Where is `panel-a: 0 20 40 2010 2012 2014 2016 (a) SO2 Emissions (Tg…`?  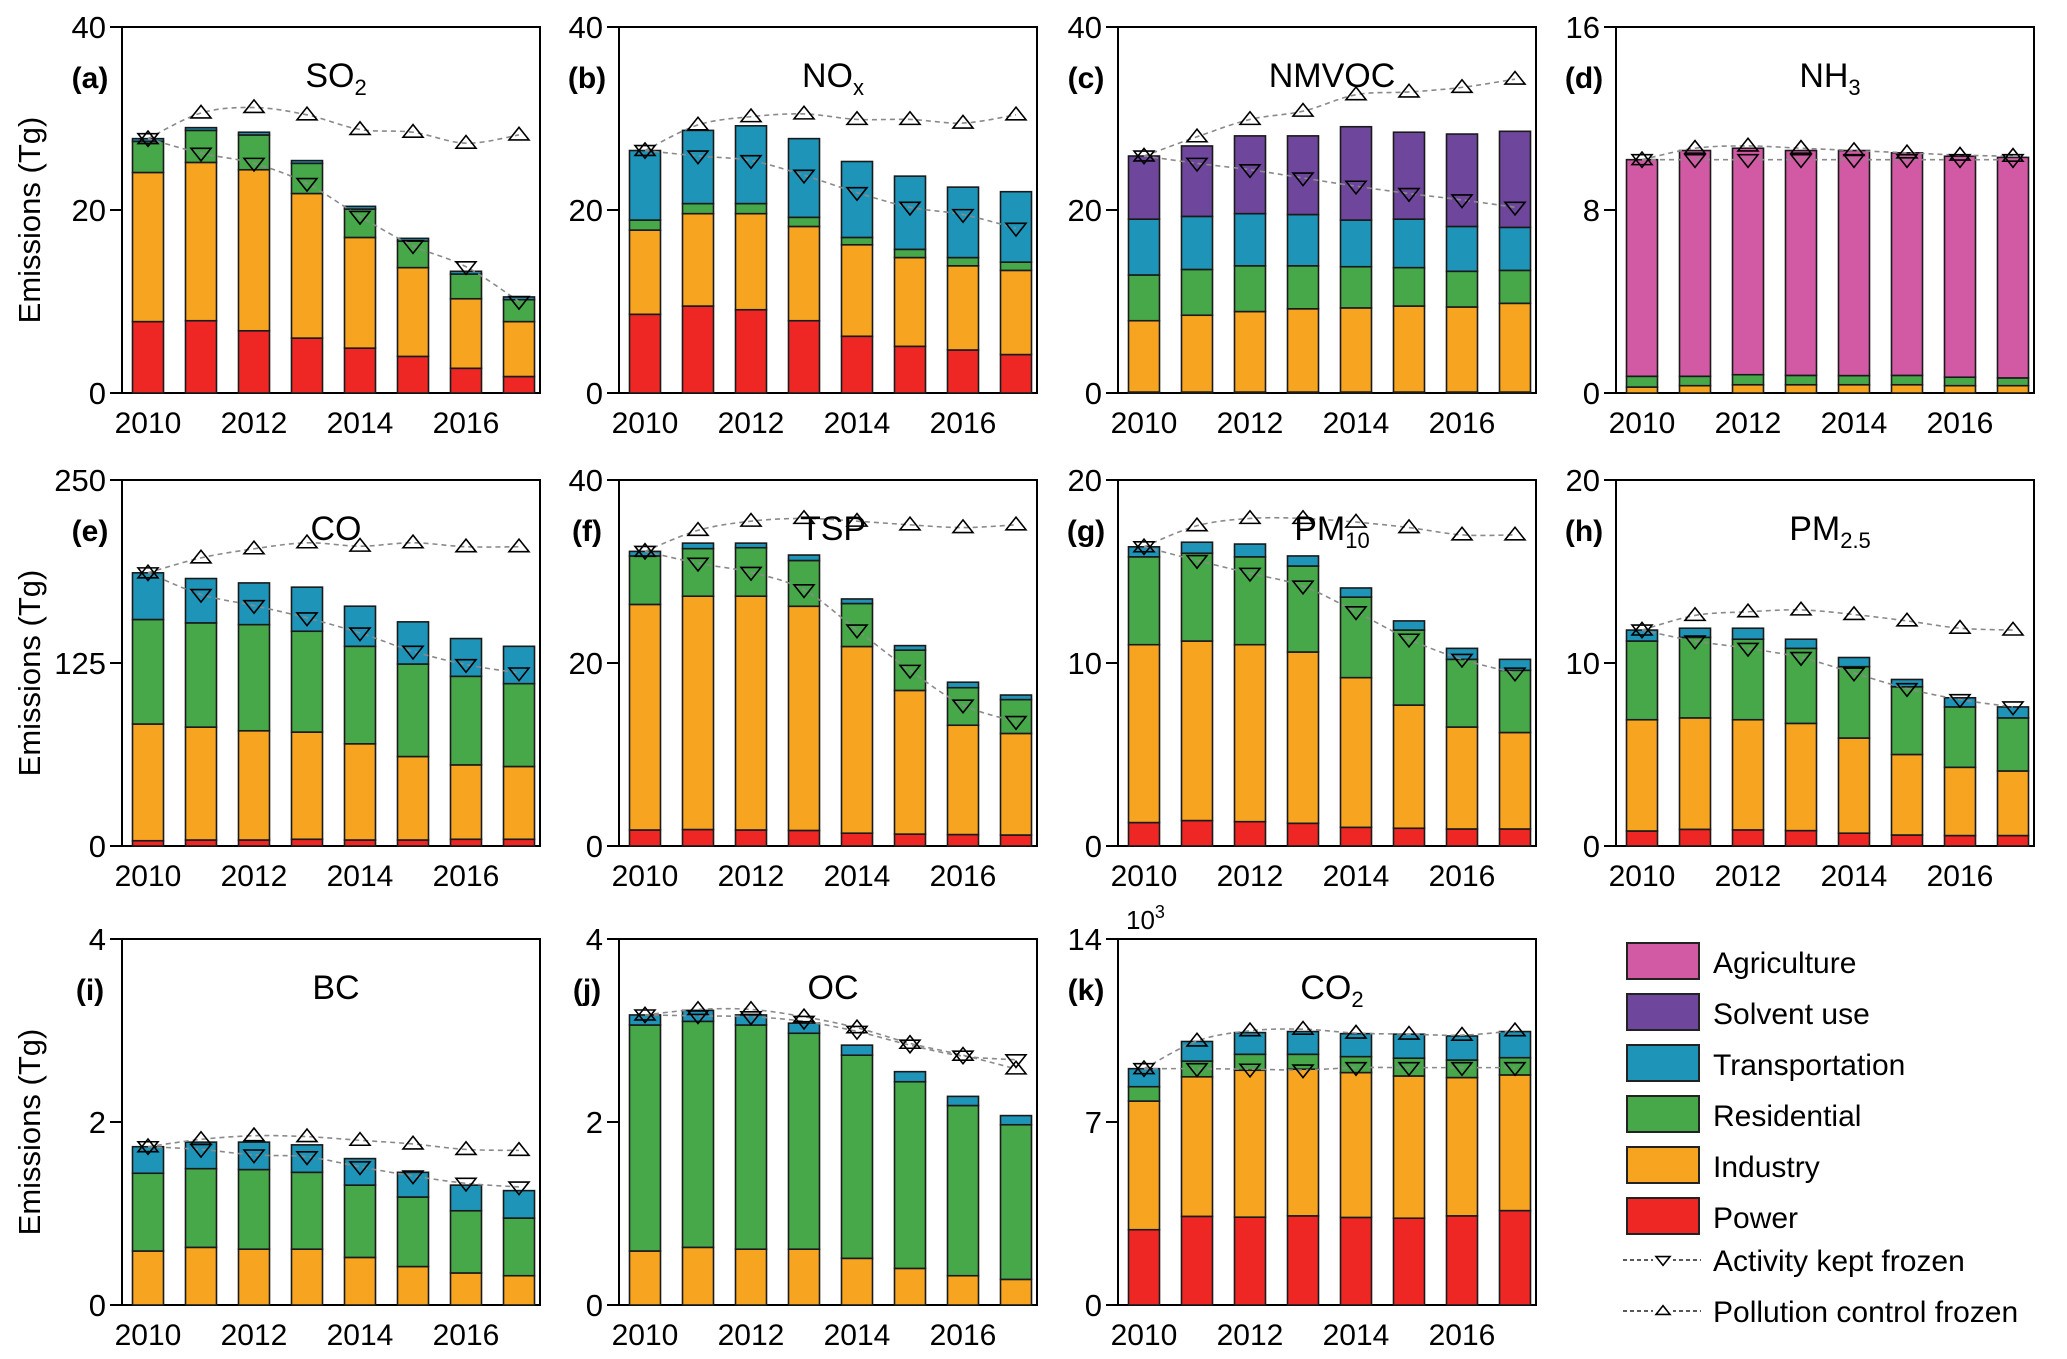 panel-a: 0 20 40 2010 2012 2014 2016 (a) SO2 Emissions (Tg… is located at coordinates (276, 225).